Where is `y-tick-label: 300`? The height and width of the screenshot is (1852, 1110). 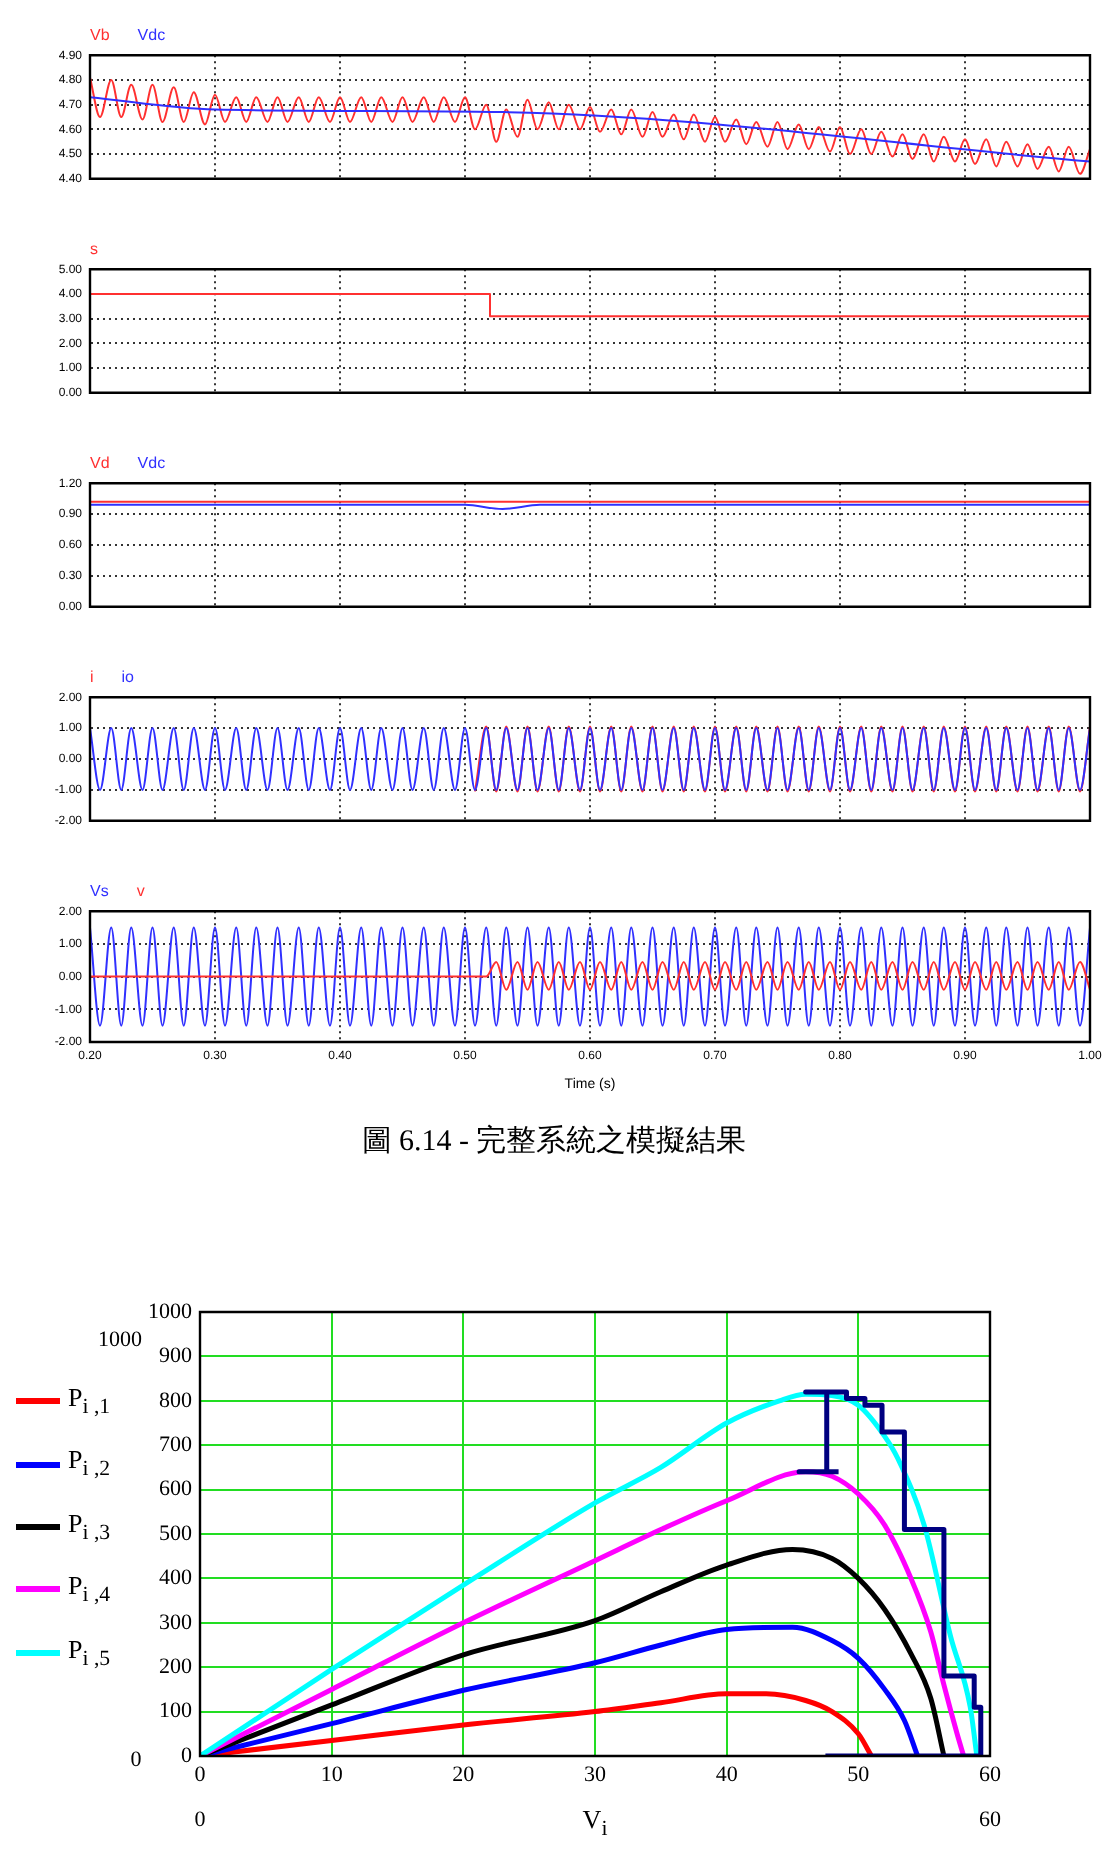 y-tick-label: 300 is located at coordinates (176, 1622).